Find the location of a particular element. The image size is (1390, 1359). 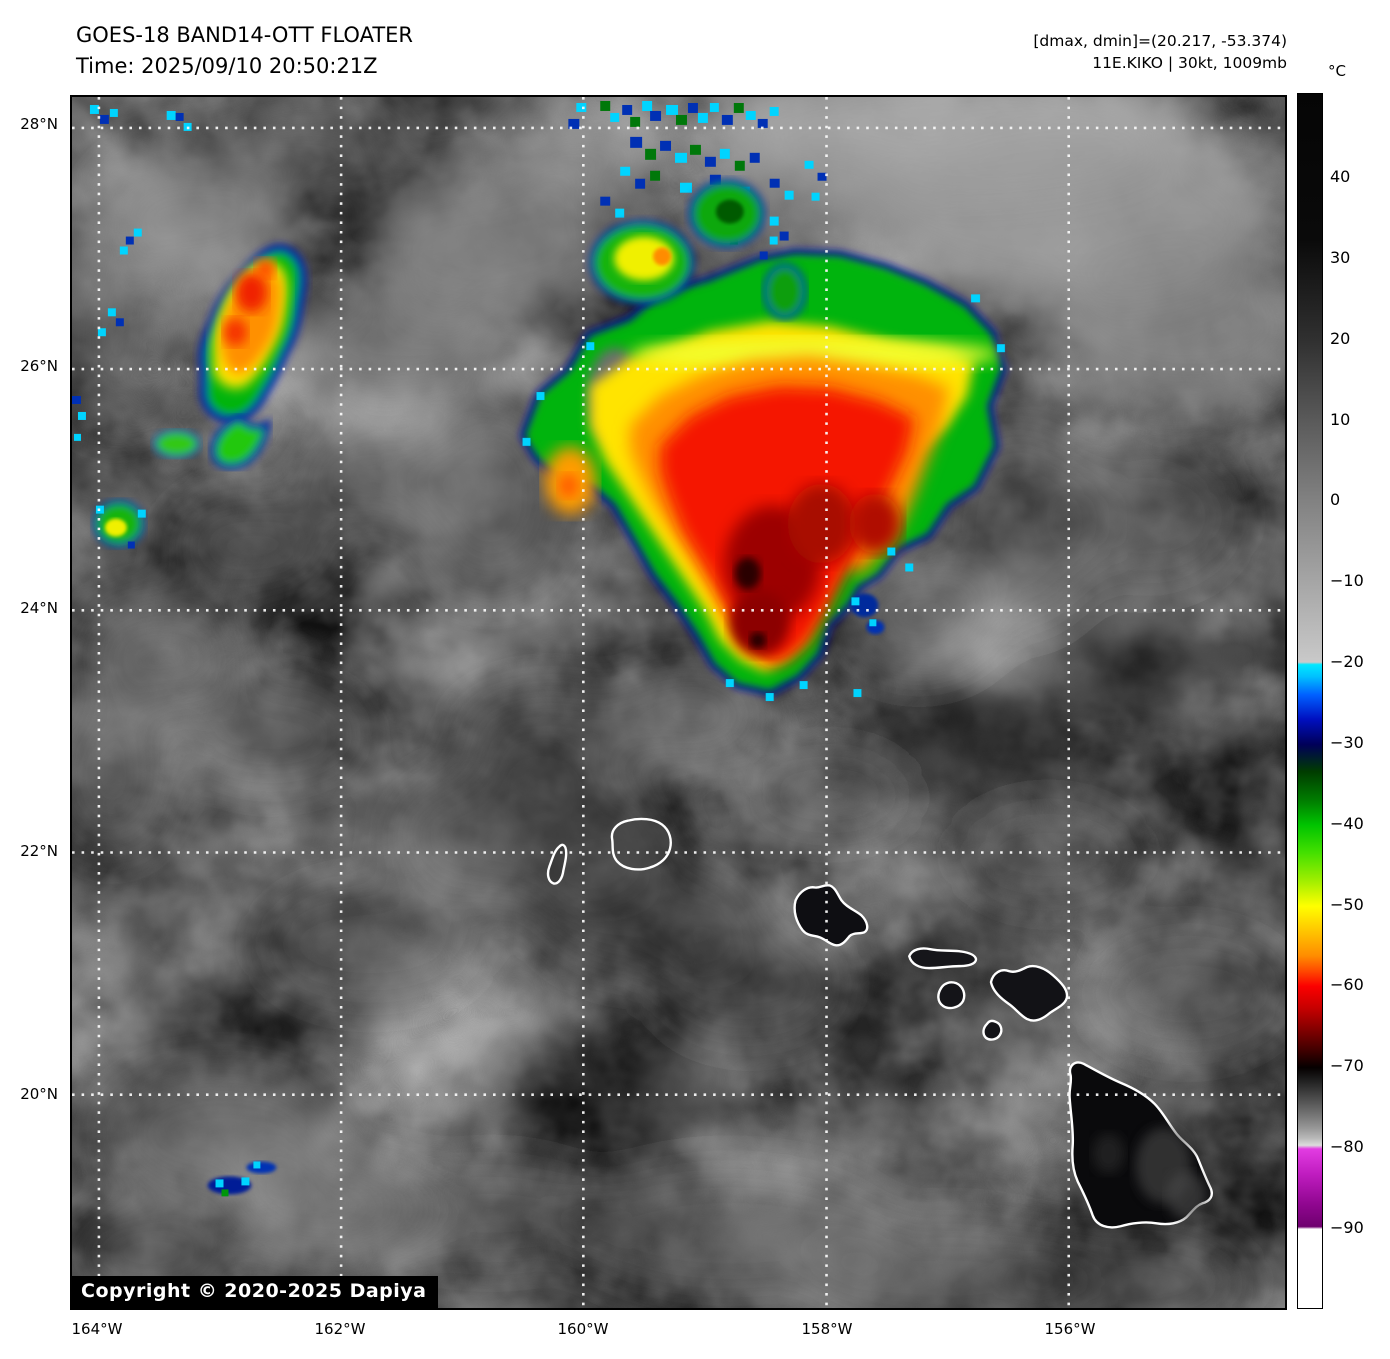

storm-yellow-band is located at coordinates (814, 354).